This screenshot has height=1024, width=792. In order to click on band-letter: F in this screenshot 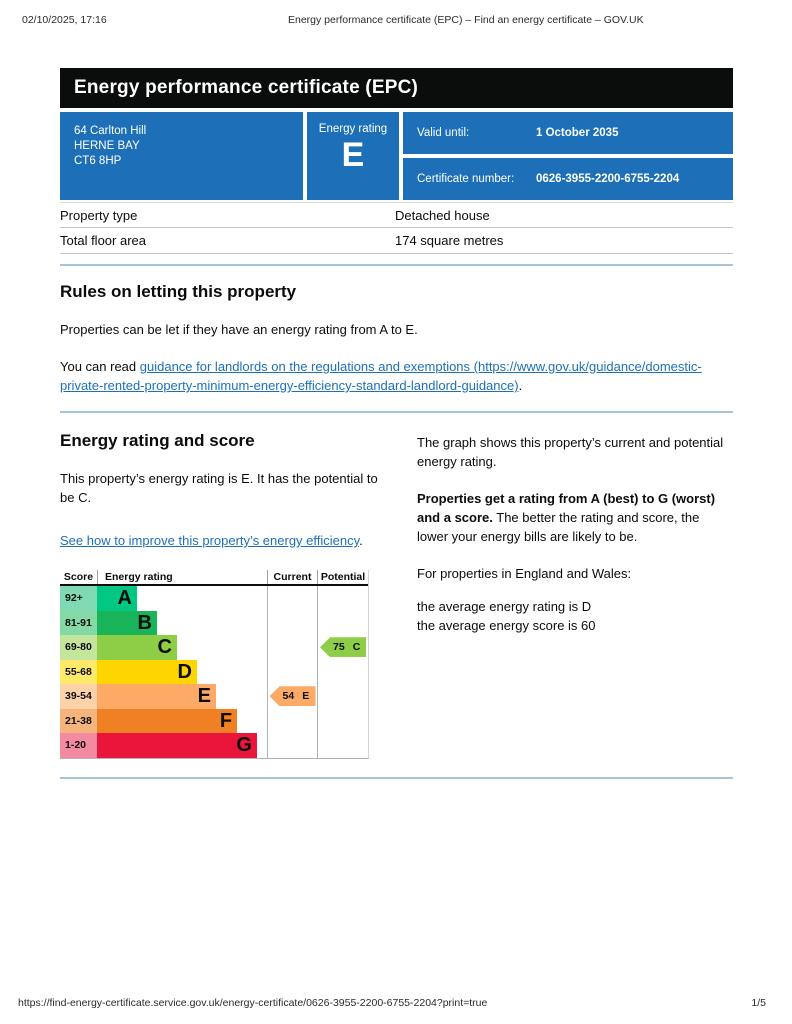, I will do `click(226, 720)`.